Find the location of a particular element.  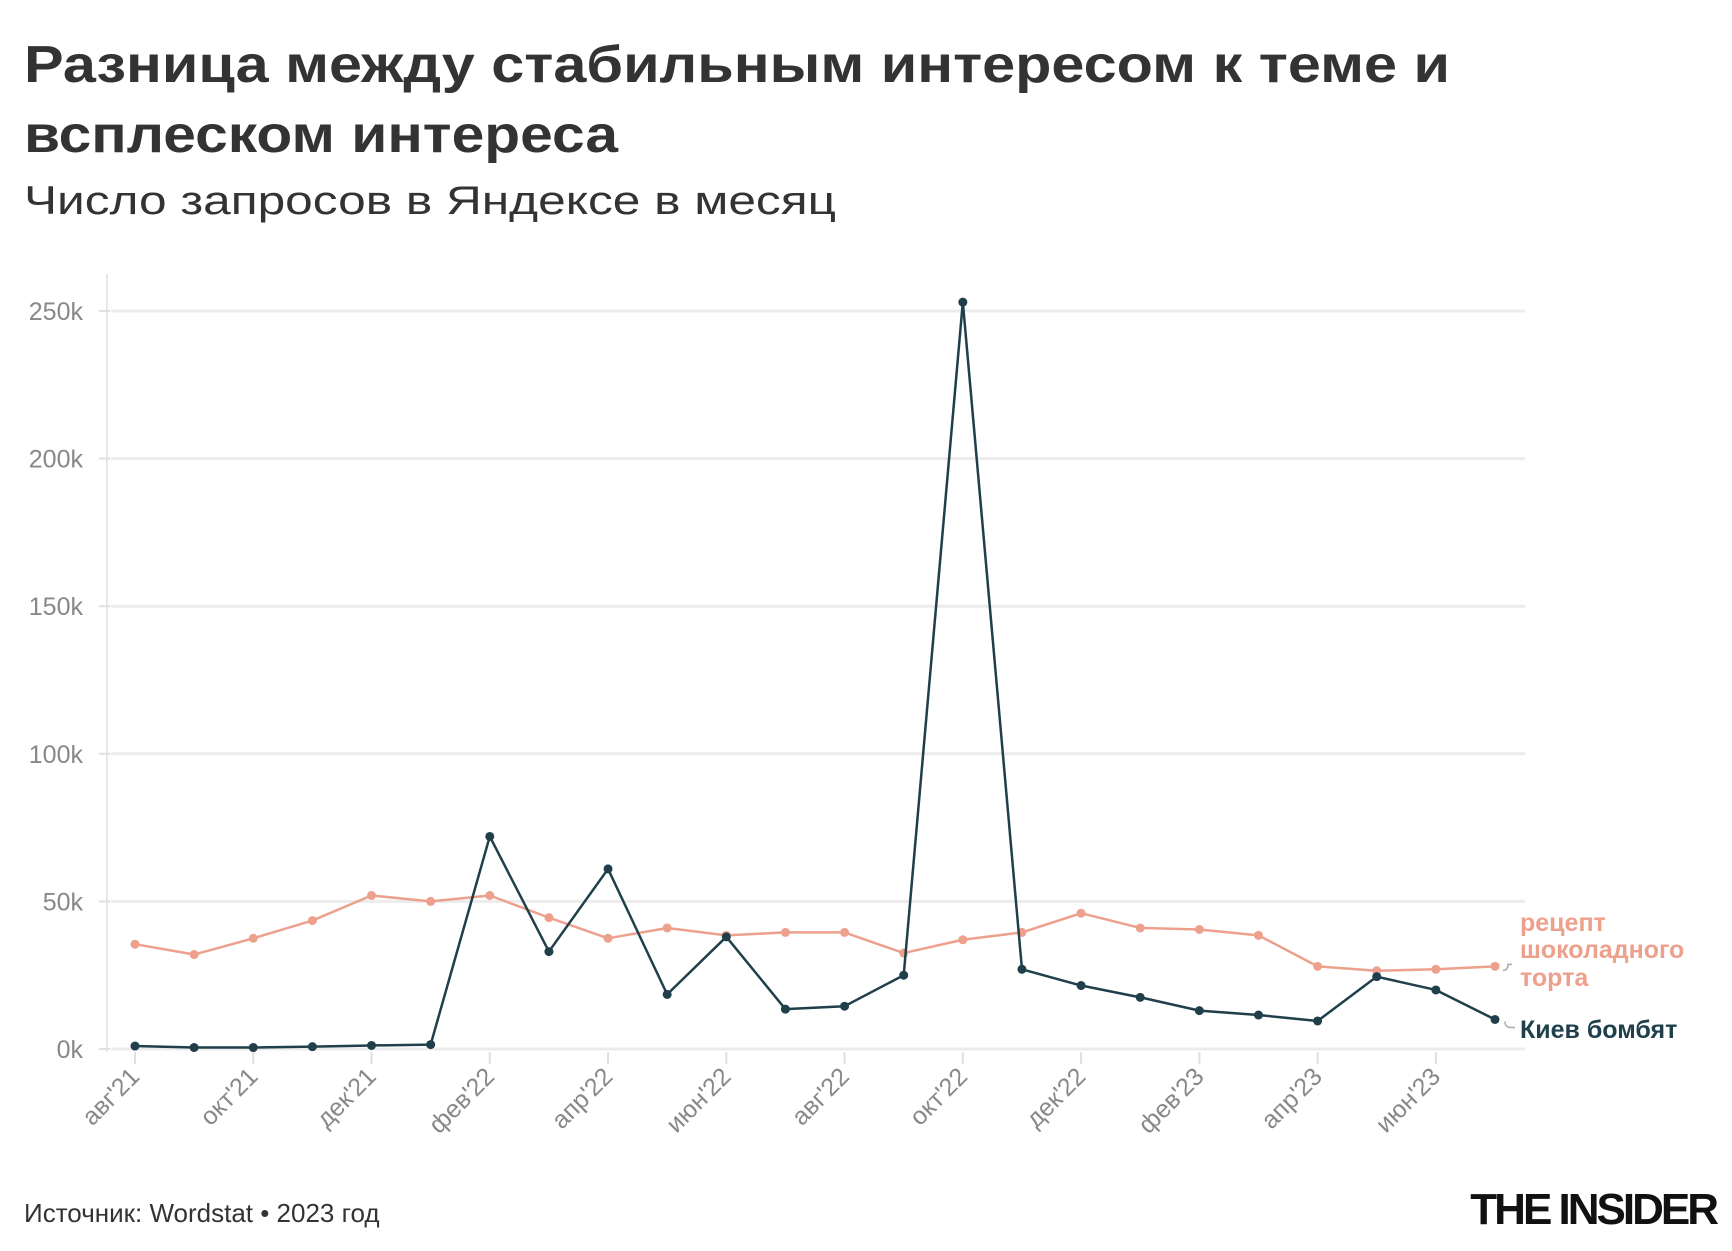

y-tick-label: 0k is located at coordinates (70, 1050).